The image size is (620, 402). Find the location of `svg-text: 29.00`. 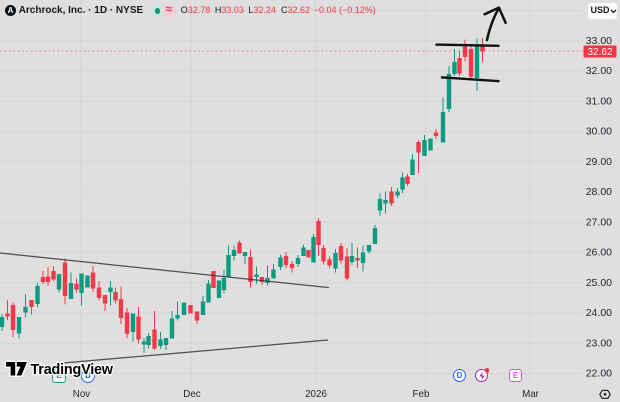

svg-text: 29.00 is located at coordinates (599, 162).